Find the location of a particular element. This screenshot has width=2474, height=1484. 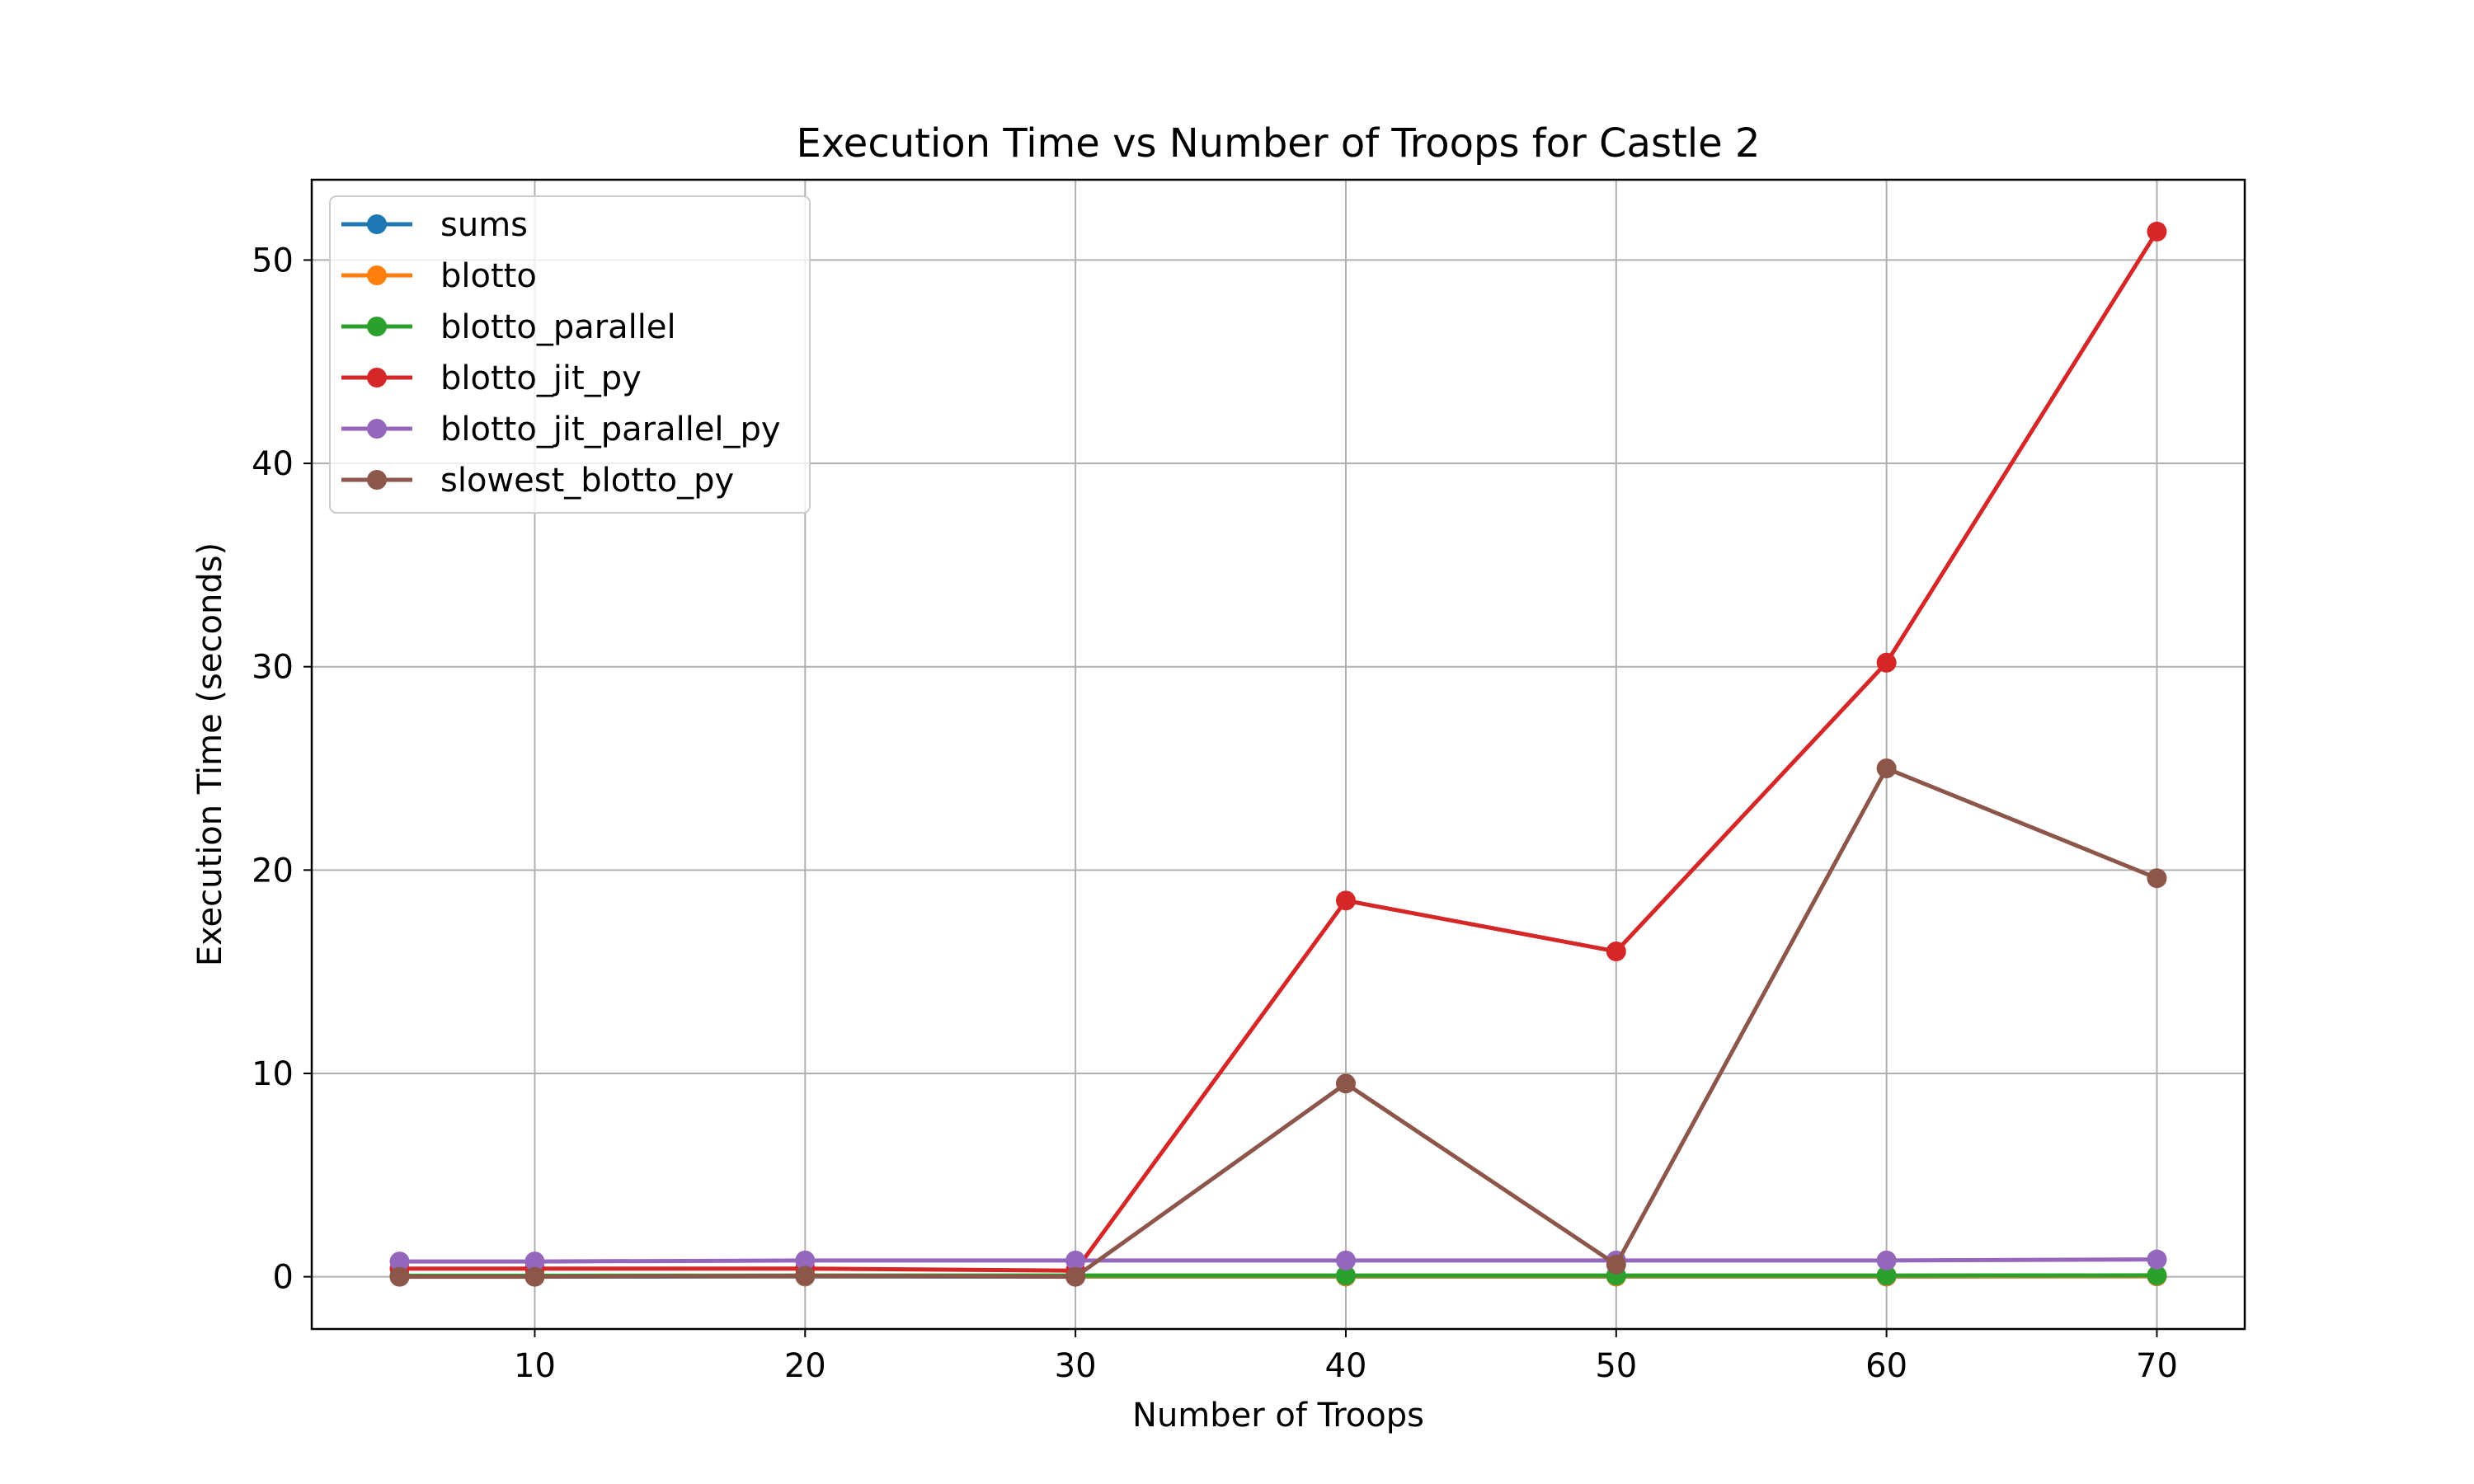

x-axis-label: Number of Troops is located at coordinates (1278, 1416).